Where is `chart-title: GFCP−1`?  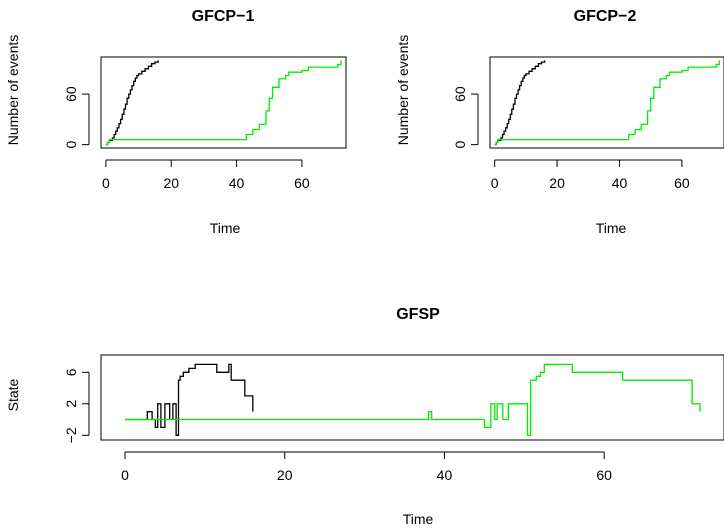
chart-title: GFCP−1 is located at coordinates (223, 16).